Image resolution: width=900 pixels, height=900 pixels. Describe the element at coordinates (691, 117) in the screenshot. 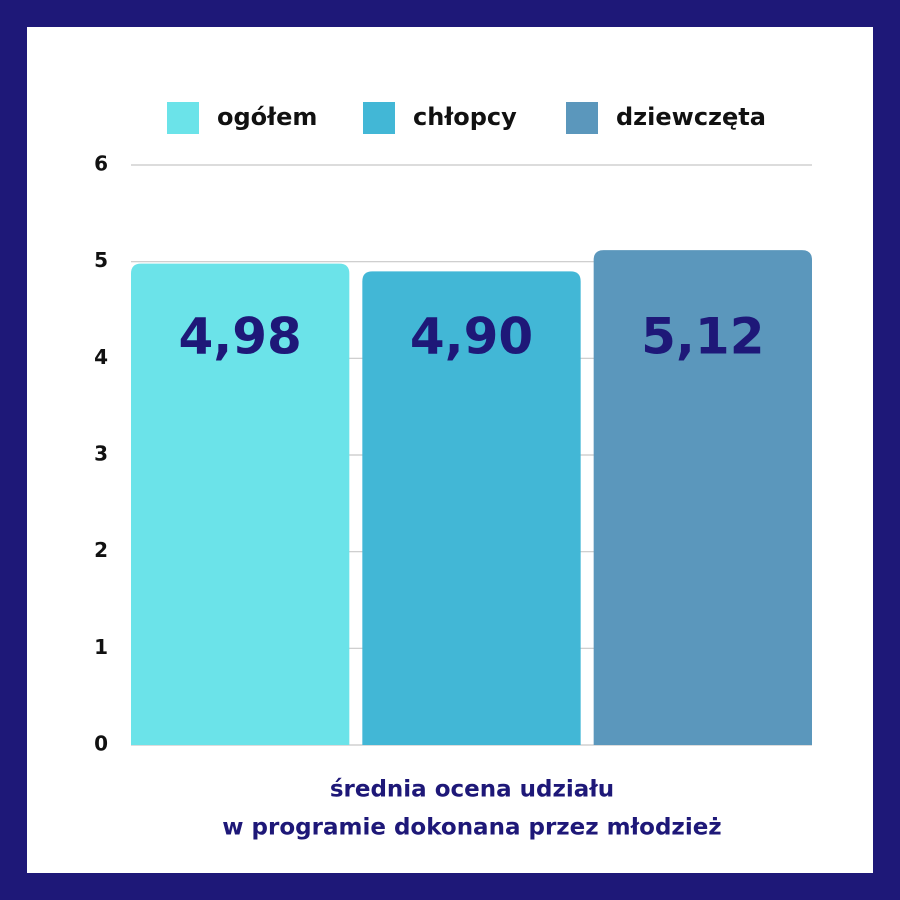

I see `legend-label: dziewczęta` at that location.